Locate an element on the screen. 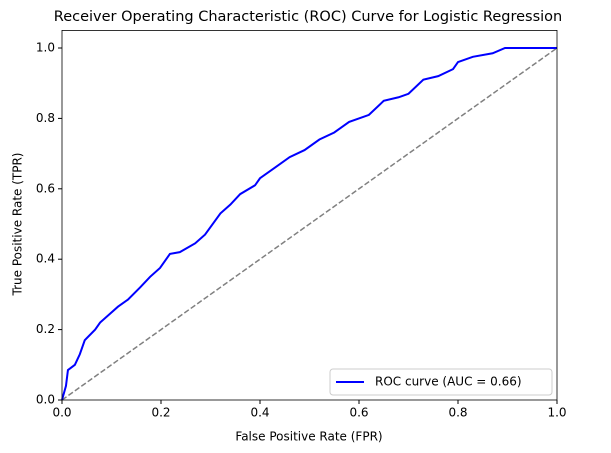  y-tick-label: 0.4 is located at coordinates (45, 259).